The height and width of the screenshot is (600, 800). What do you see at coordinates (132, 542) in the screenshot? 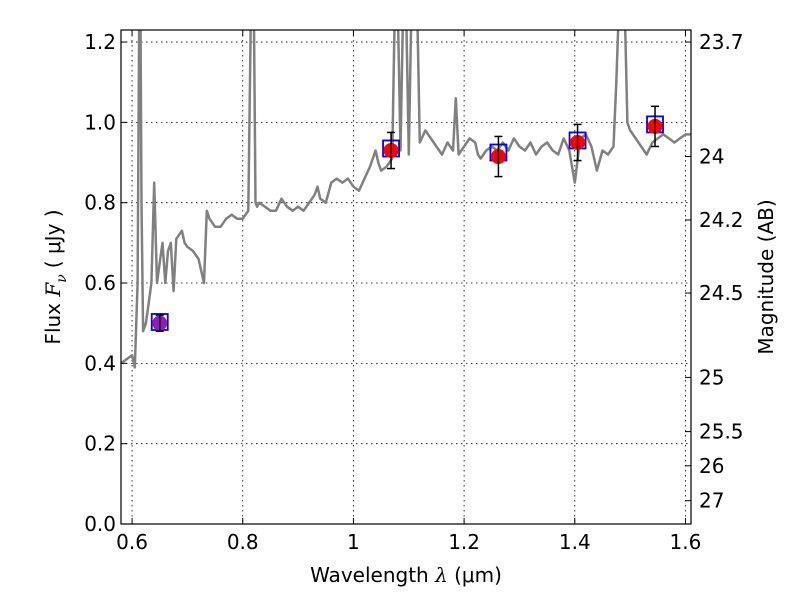
I see `x-tick-label: 0.6` at bounding box center [132, 542].